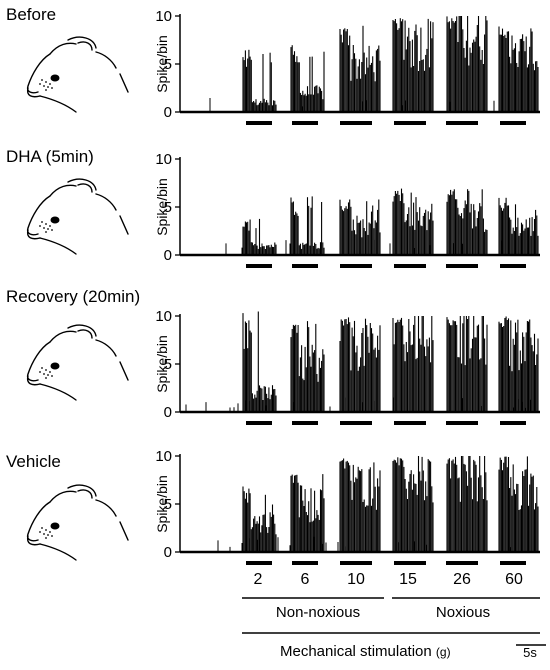 This screenshot has width=550, height=670. What do you see at coordinates (462, 579) in the screenshot?
I see `force-label: 26` at bounding box center [462, 579].